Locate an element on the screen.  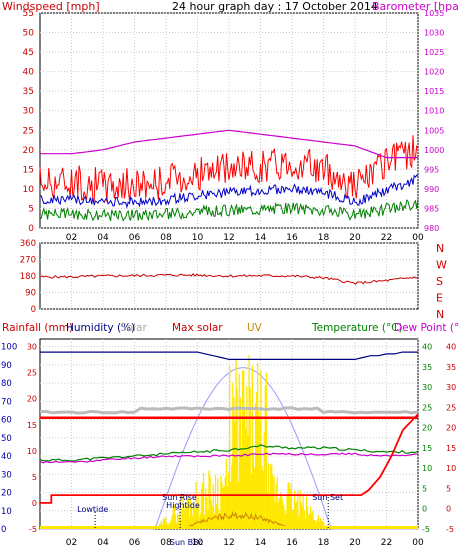
wind-x-tick: 00 is located at coordinates (418, 238).